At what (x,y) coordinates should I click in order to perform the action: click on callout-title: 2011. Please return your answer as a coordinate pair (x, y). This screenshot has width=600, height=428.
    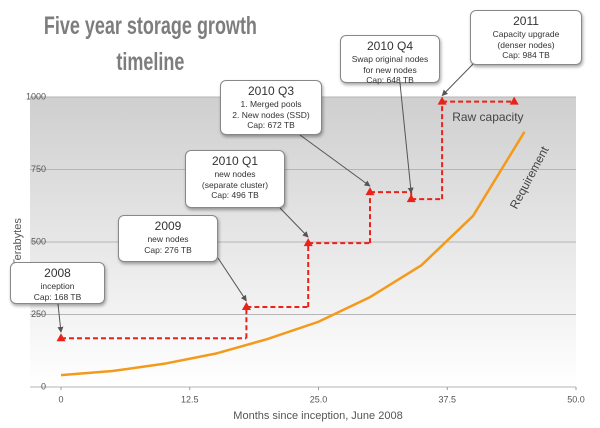
    Looking at the image, I should click on (526, 21).